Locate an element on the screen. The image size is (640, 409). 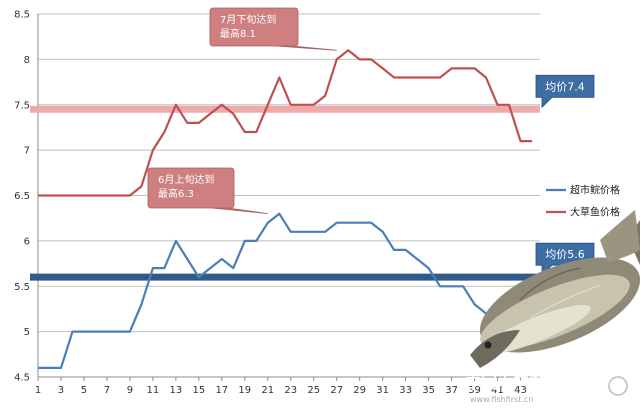
legend-label: 大草鱼价格 is located at coordinates (595, 212).